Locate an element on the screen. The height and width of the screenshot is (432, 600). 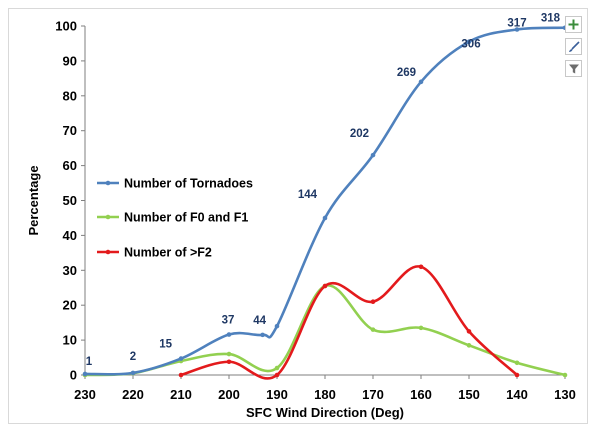
x-tick-label: 150 is located at coordinates (469, 394).